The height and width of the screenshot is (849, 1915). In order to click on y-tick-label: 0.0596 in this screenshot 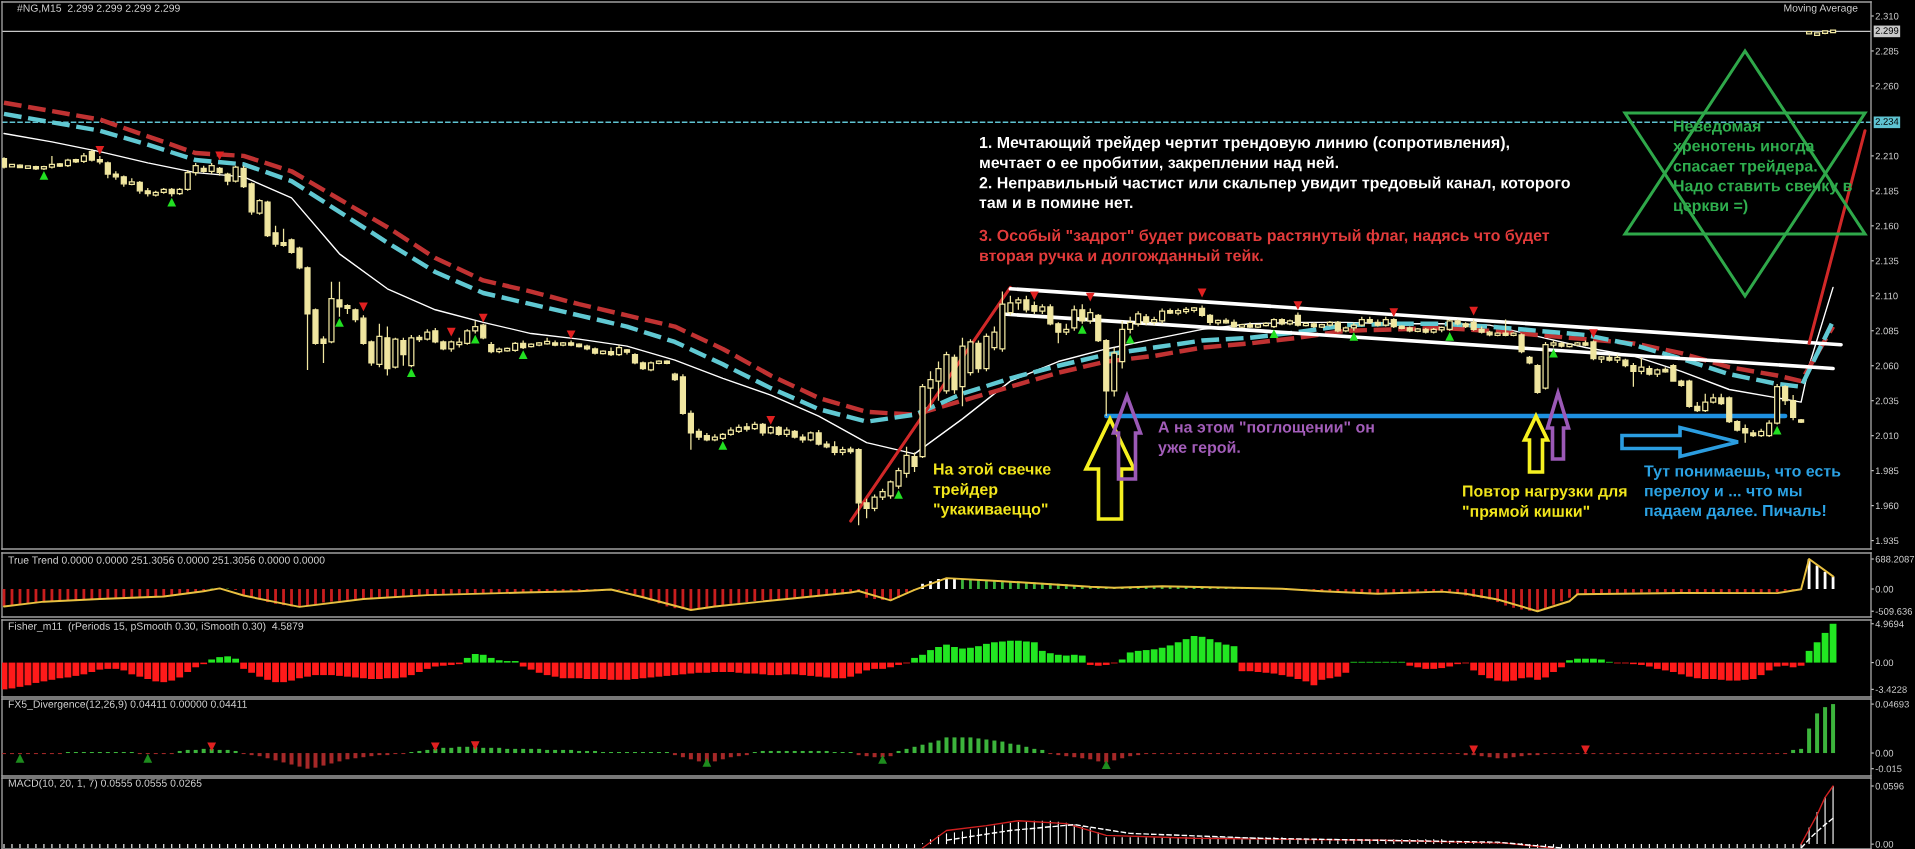, I will do `click(1889, 786)`.